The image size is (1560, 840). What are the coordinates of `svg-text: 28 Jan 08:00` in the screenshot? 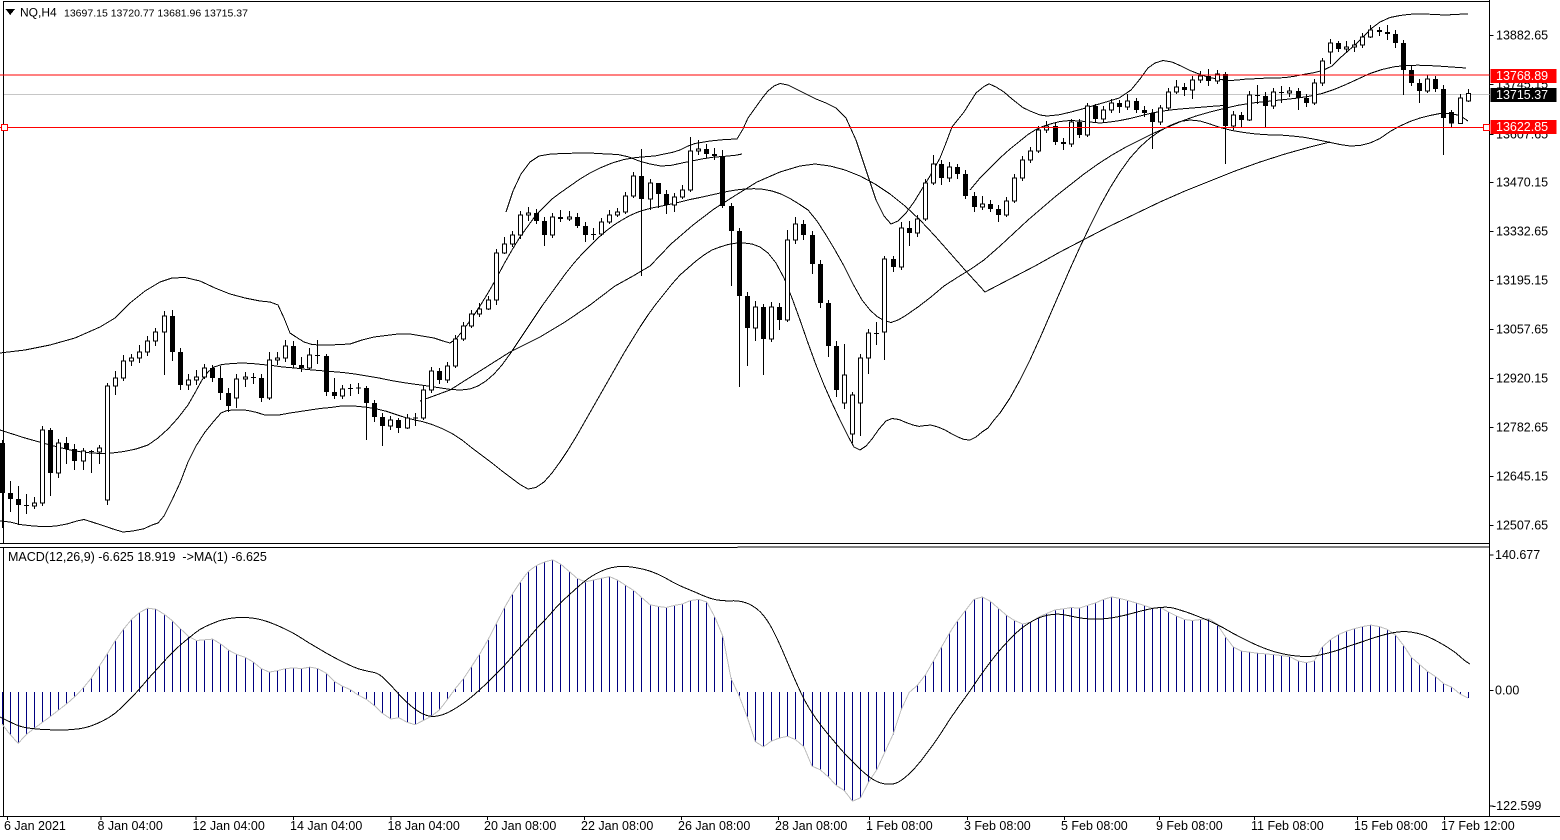 It's located at (811, 826).